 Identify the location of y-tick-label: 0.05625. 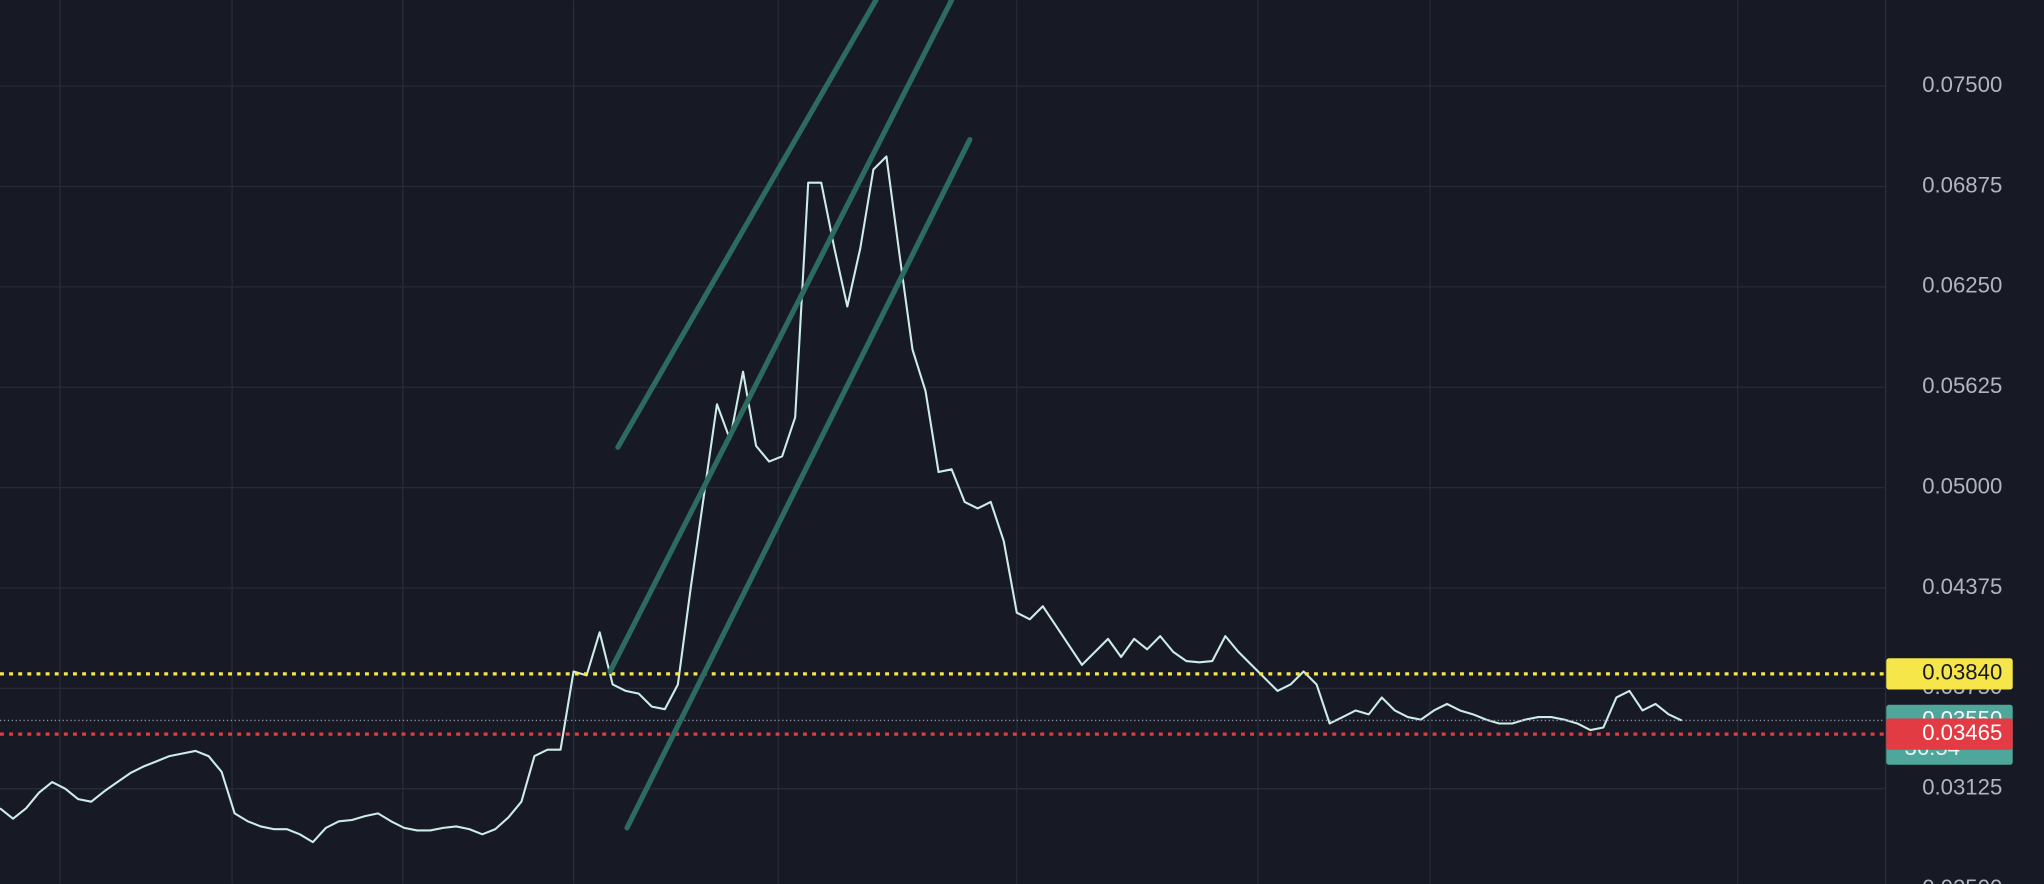
(1962, 385).